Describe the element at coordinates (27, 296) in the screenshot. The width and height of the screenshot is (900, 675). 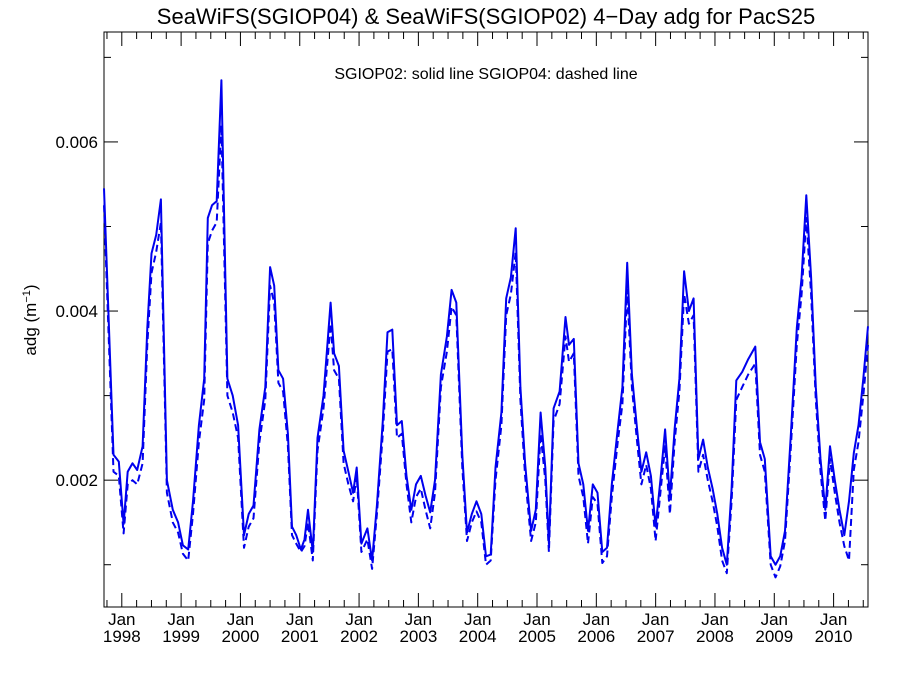
I see `y-axis-label-exponent: −1` at that location.